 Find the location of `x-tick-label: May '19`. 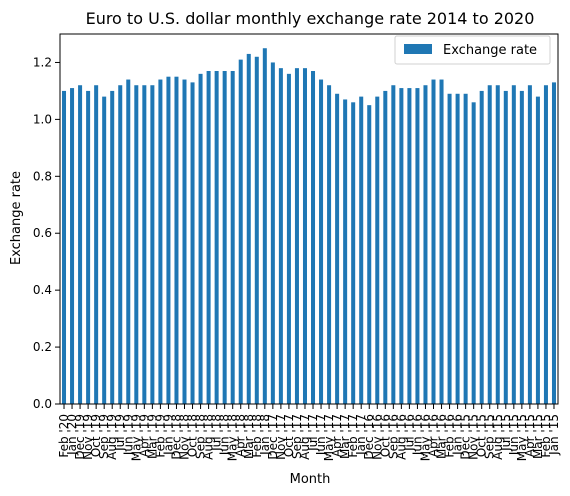

x-tick-label: May '19 is located at coordinates (136, 437).